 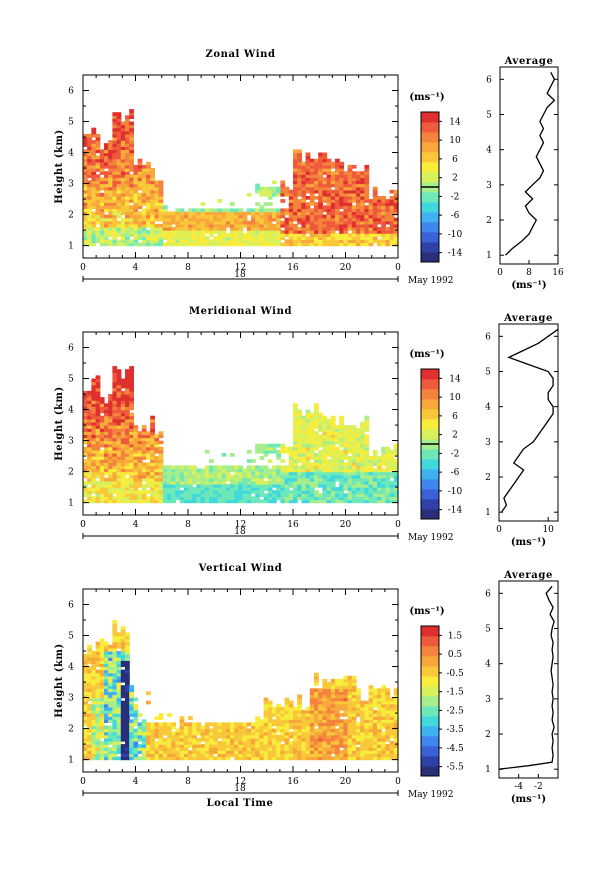 I want to click on heatmap-cells, so click(x=241, y=177).